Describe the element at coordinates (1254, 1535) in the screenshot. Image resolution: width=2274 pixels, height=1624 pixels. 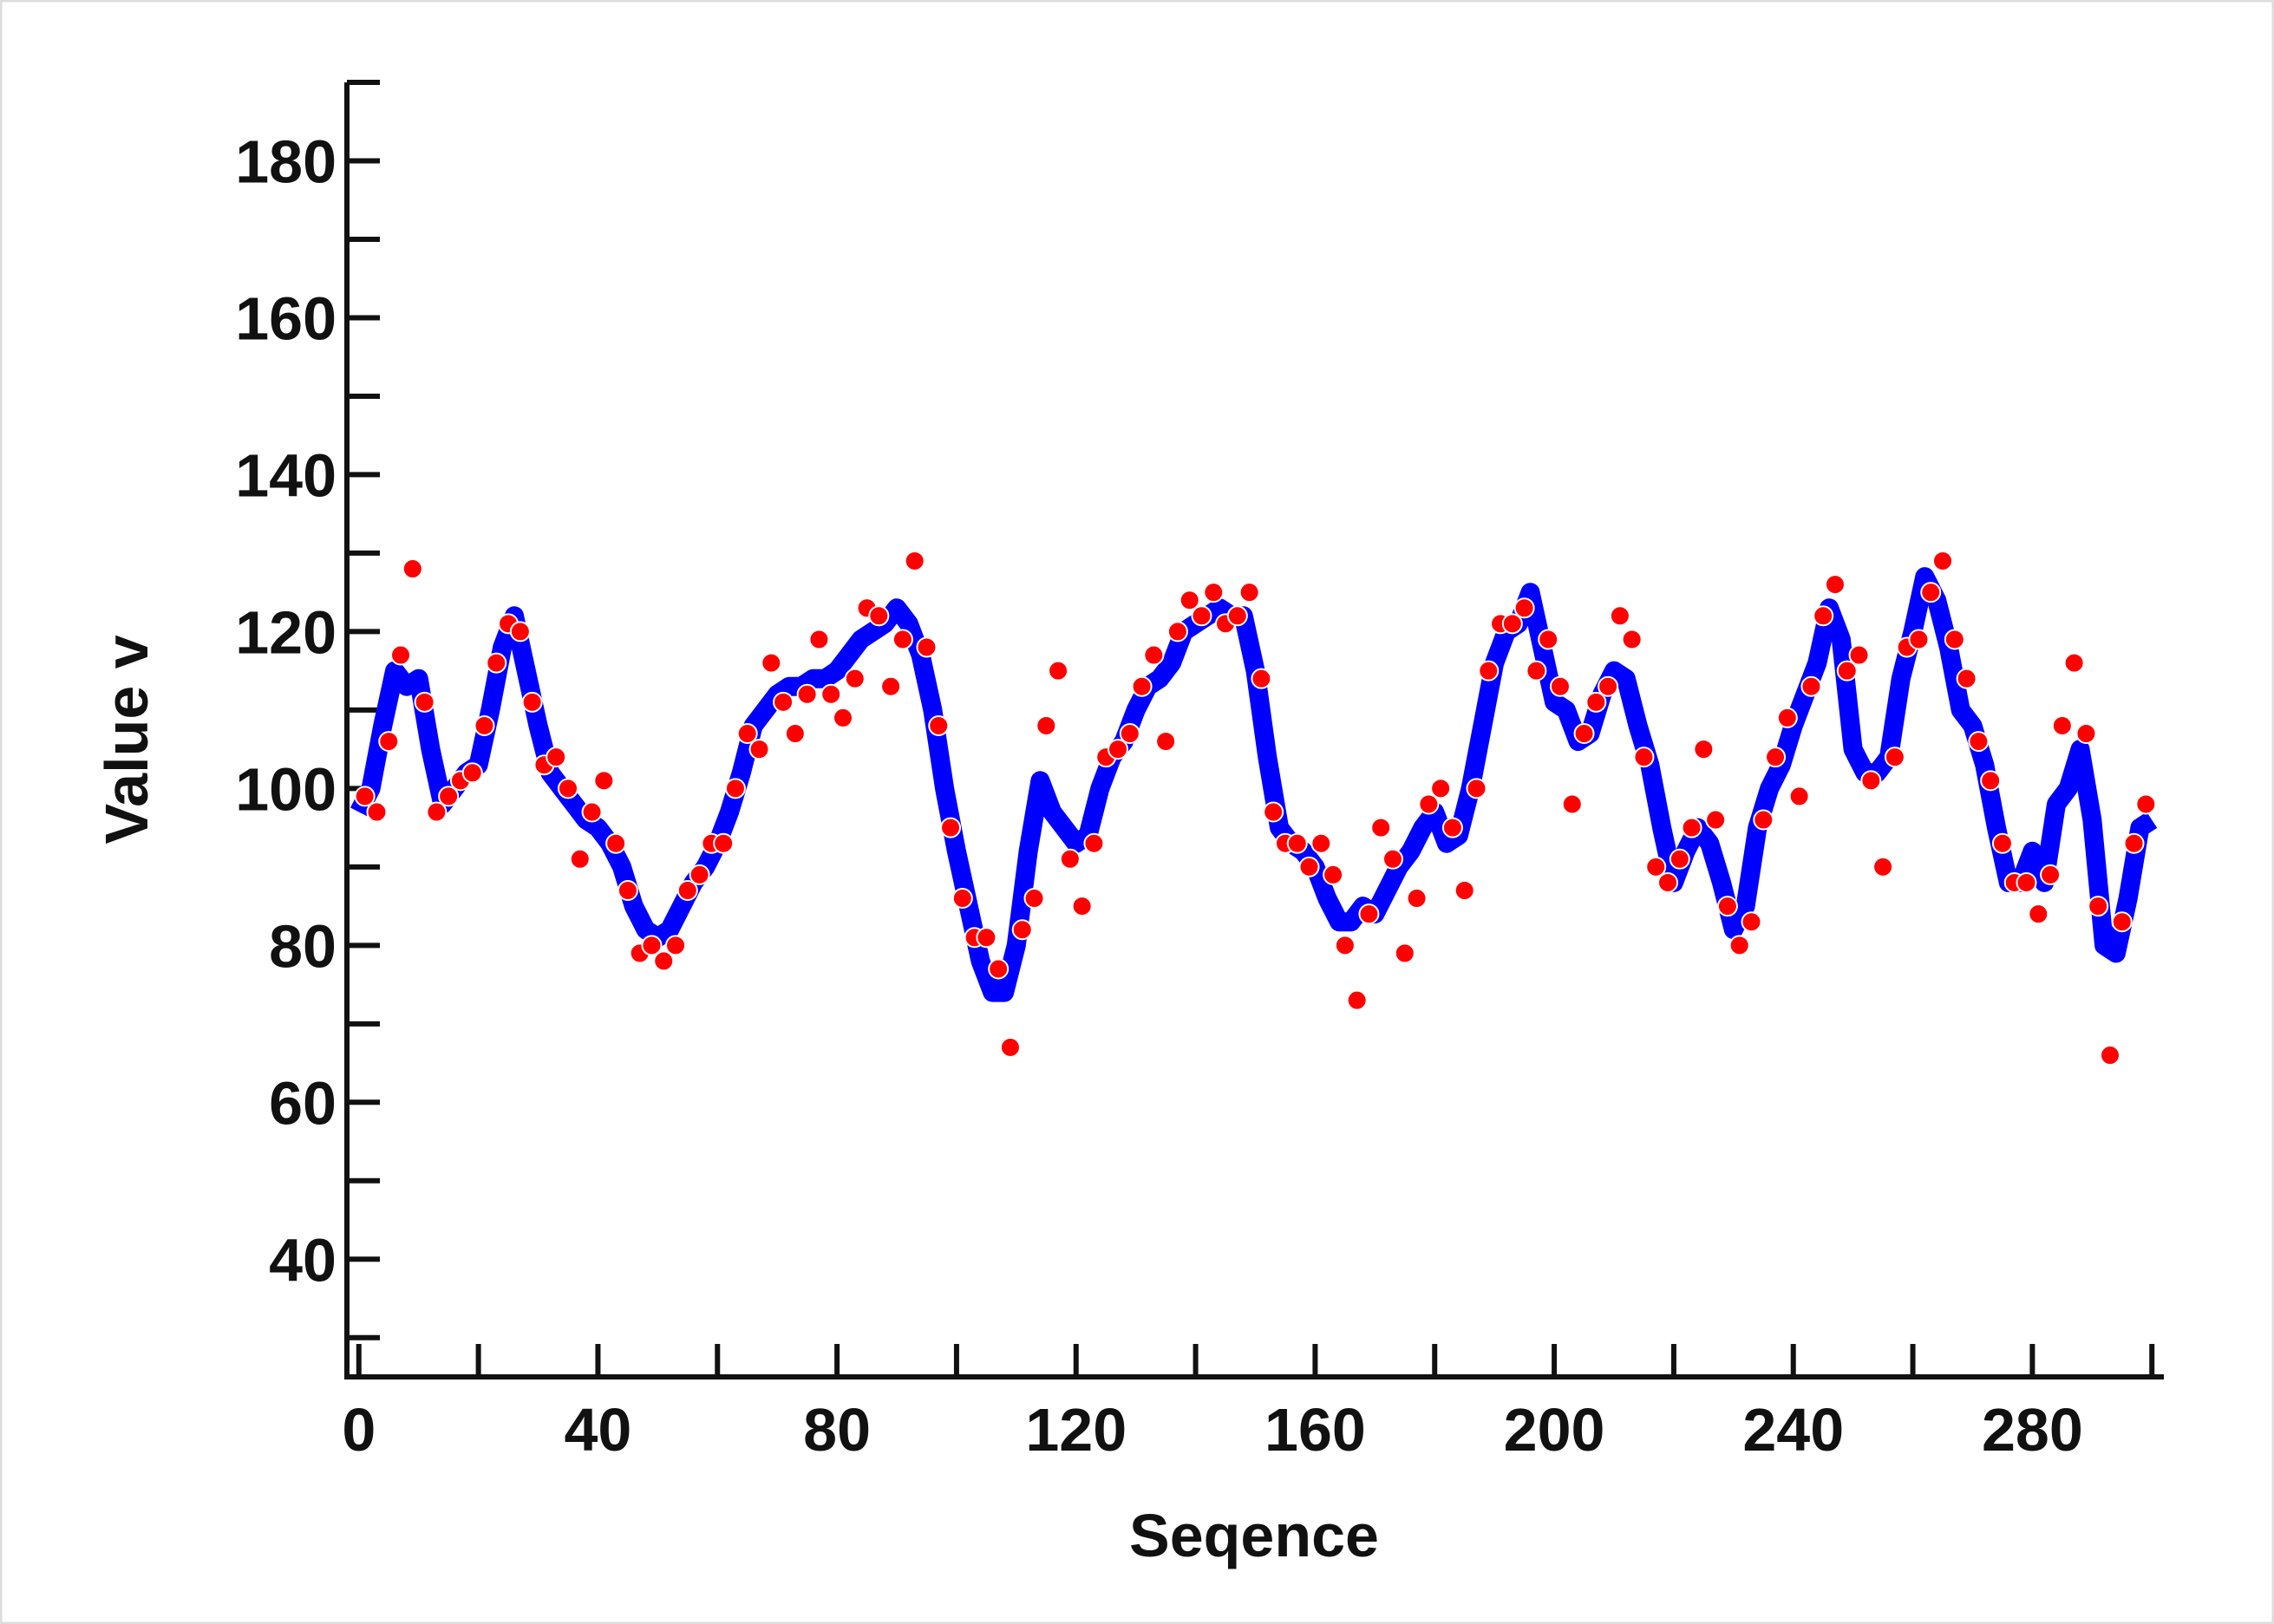
I see `x-axis-label: Seqence` at that location.